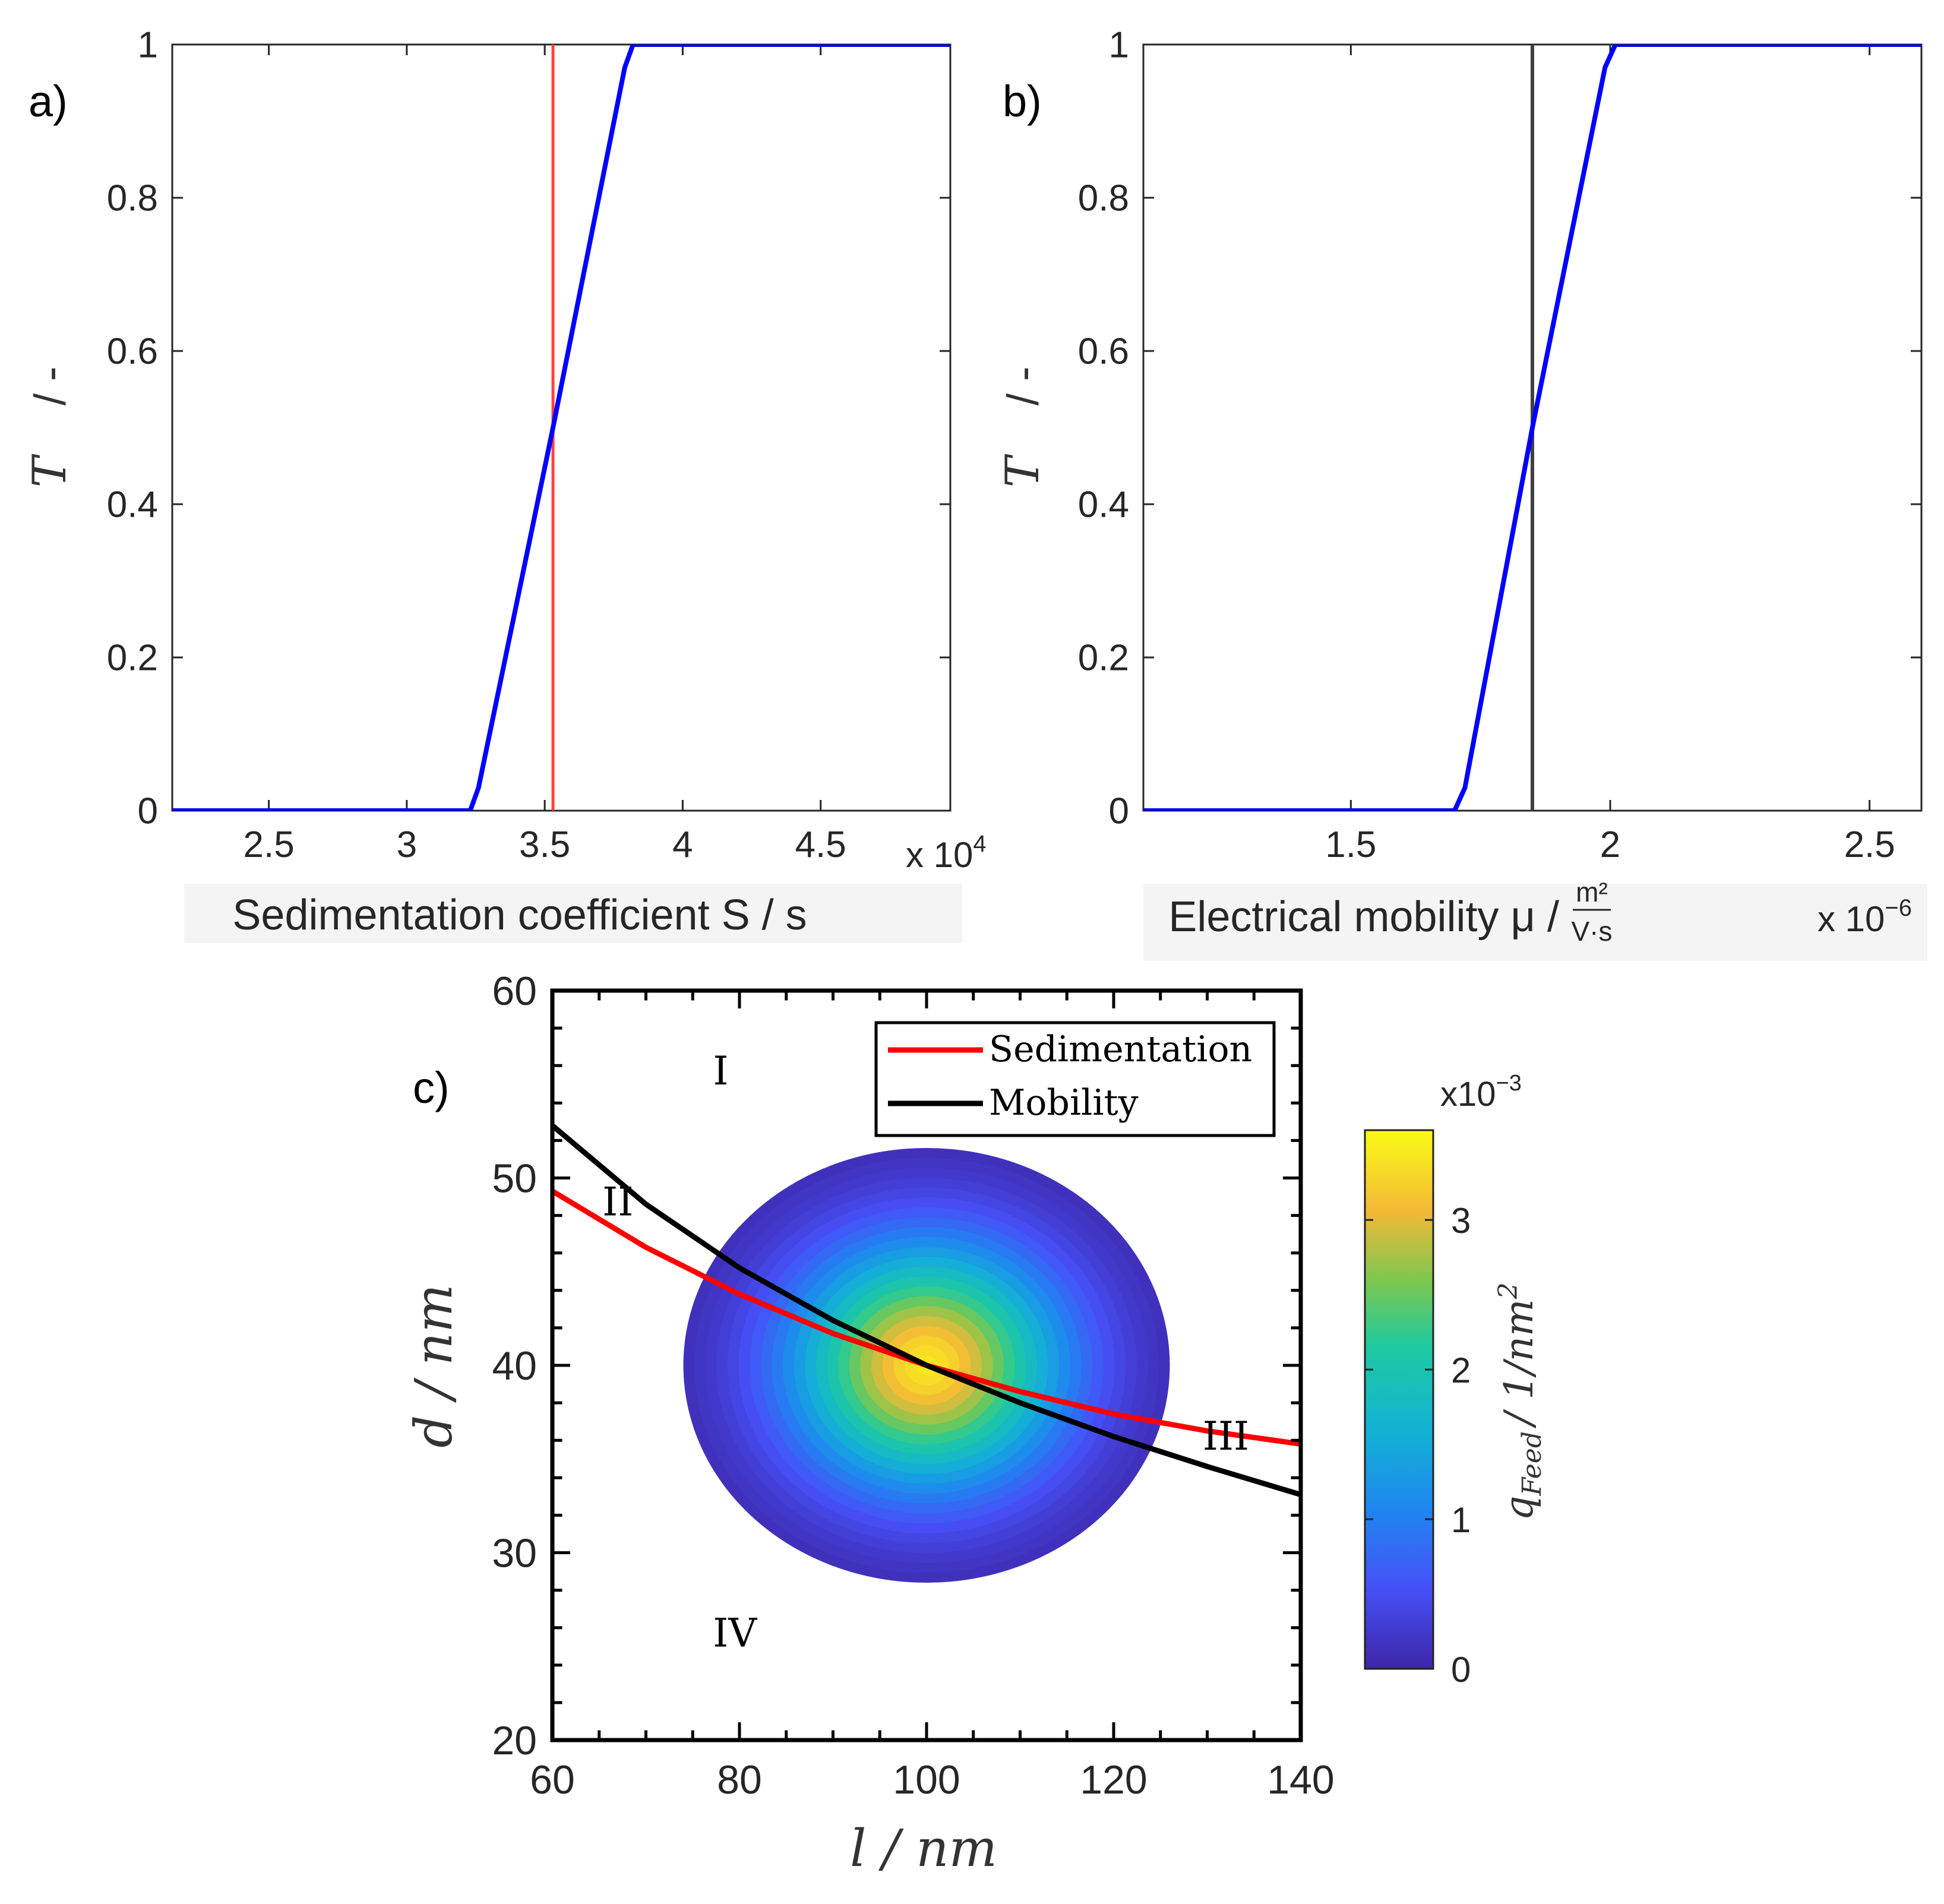 Image resolution: width=1944 pixels, height=1904 pixels. Describe the element at coordinates (50, 471) in the screenshot. I see `panel-a-ylabel-var: T` at that location.